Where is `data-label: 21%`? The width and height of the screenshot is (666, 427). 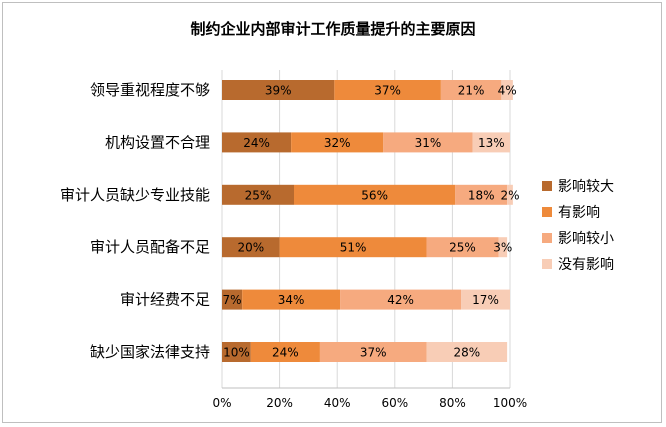 data-label: 21% is located at coordinates (471, 91).